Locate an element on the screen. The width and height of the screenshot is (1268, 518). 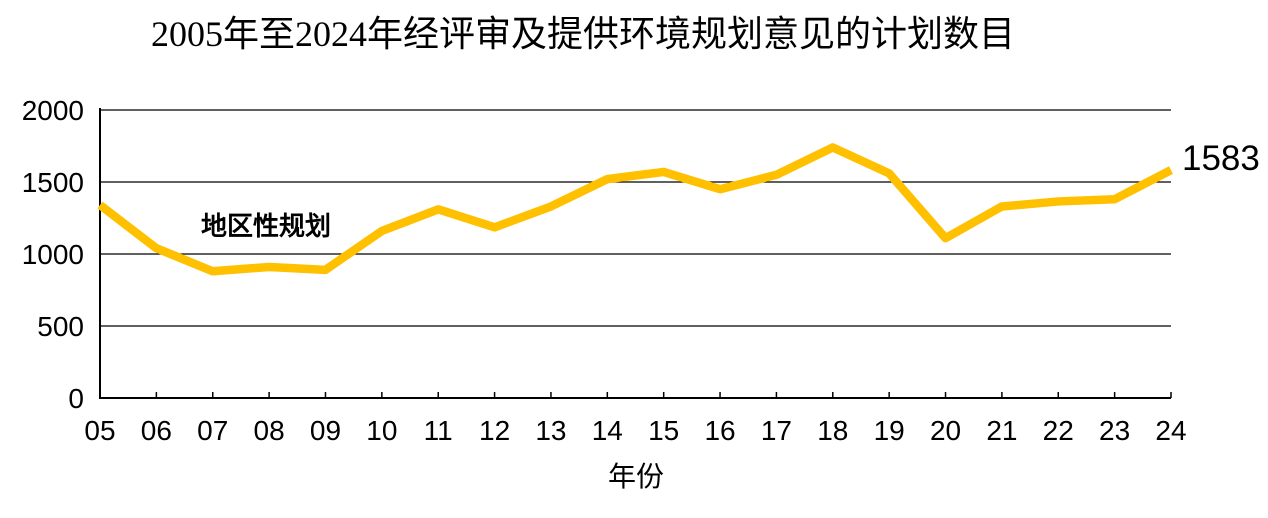
x-tick-label: 23 is located at coordinates (1114, 430).